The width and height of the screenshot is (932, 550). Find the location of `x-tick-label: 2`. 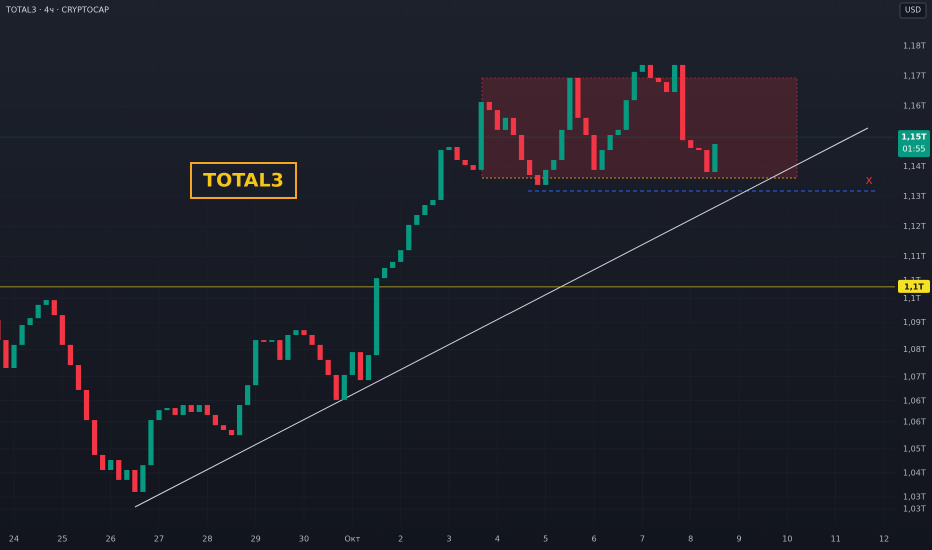

x-tick-label: 2 is located at coordinates (400, 539).